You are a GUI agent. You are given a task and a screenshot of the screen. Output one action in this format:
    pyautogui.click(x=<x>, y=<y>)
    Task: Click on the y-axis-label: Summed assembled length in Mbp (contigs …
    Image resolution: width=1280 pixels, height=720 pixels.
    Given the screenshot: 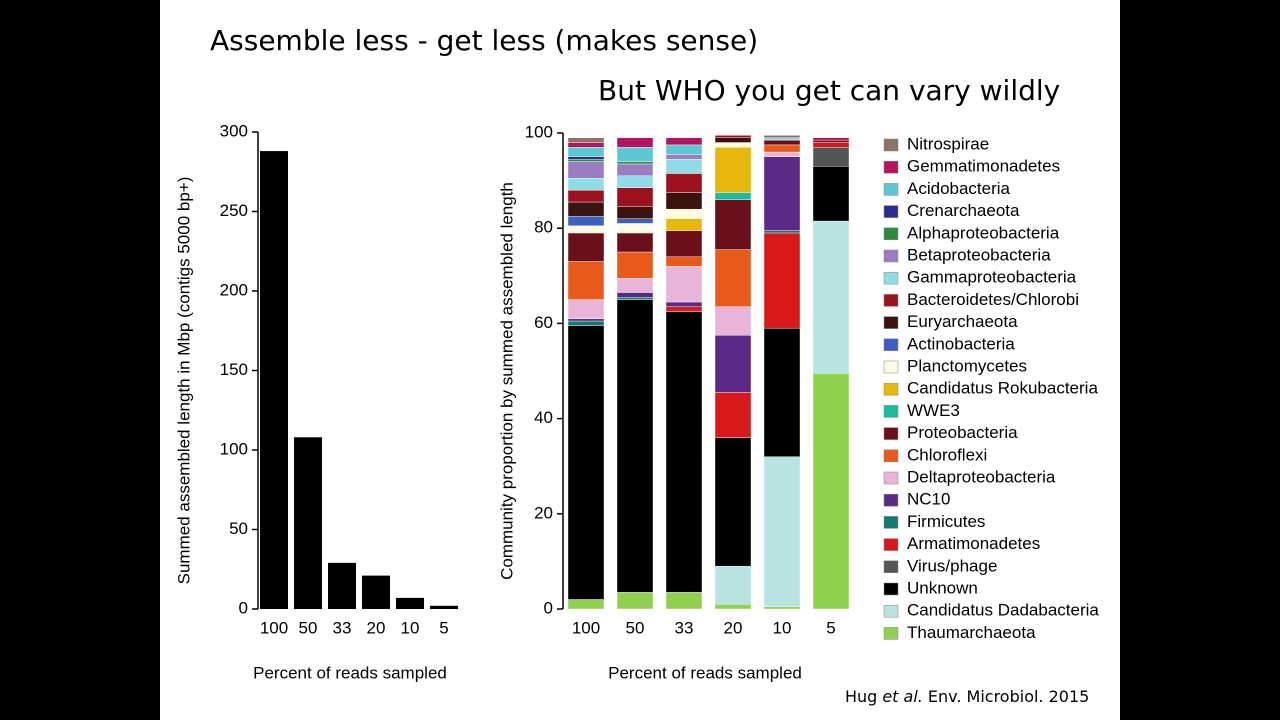 What is the action you would take?
    pyautogui.click(x=183, y=381)
    